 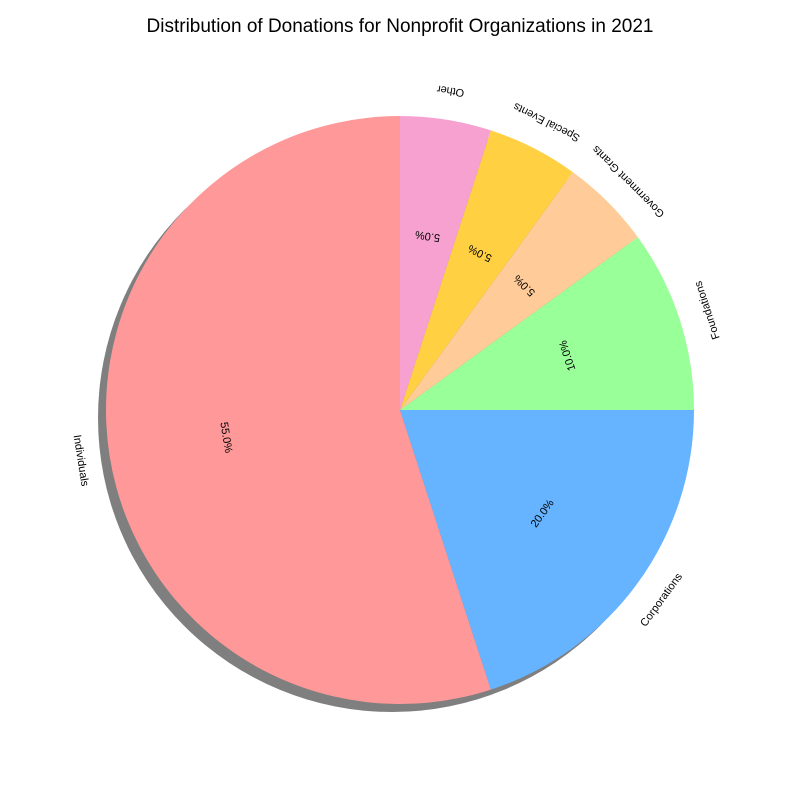 What do you see at coordinates (225, 437) in the screenshot?
I see `percent-label-individuals: 55.0%` at bounding box center [225, 437].